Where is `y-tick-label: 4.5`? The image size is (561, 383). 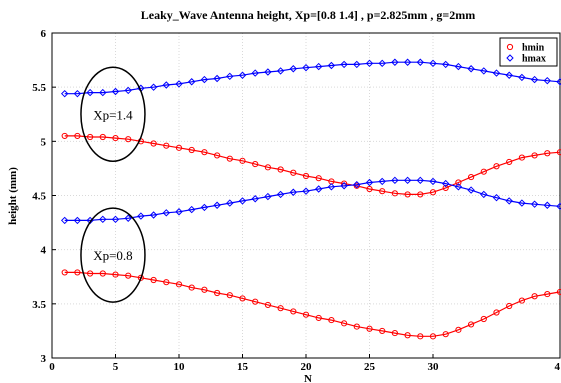
y-tick-label: 4.5 is located at coordinates (39, 197).